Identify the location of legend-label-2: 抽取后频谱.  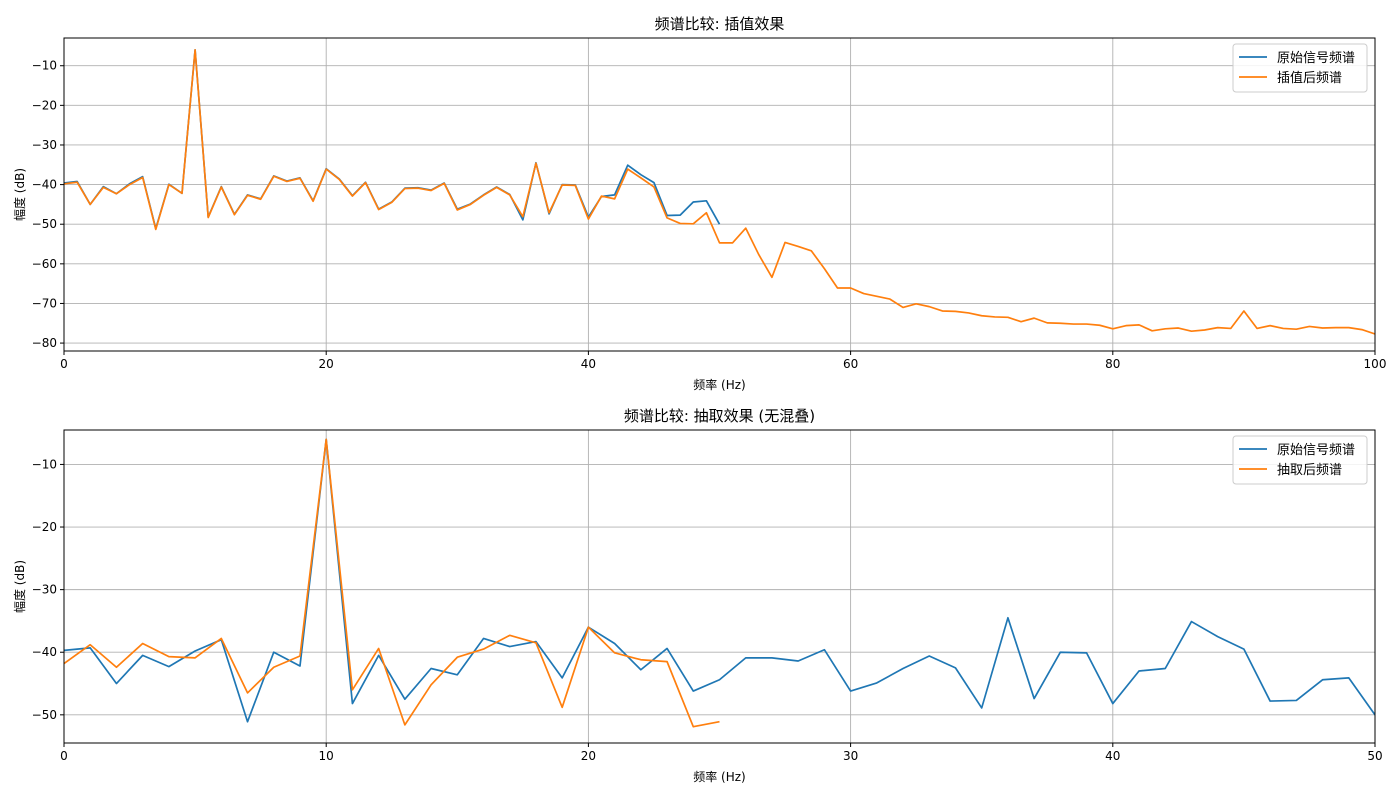
(1309, 470).